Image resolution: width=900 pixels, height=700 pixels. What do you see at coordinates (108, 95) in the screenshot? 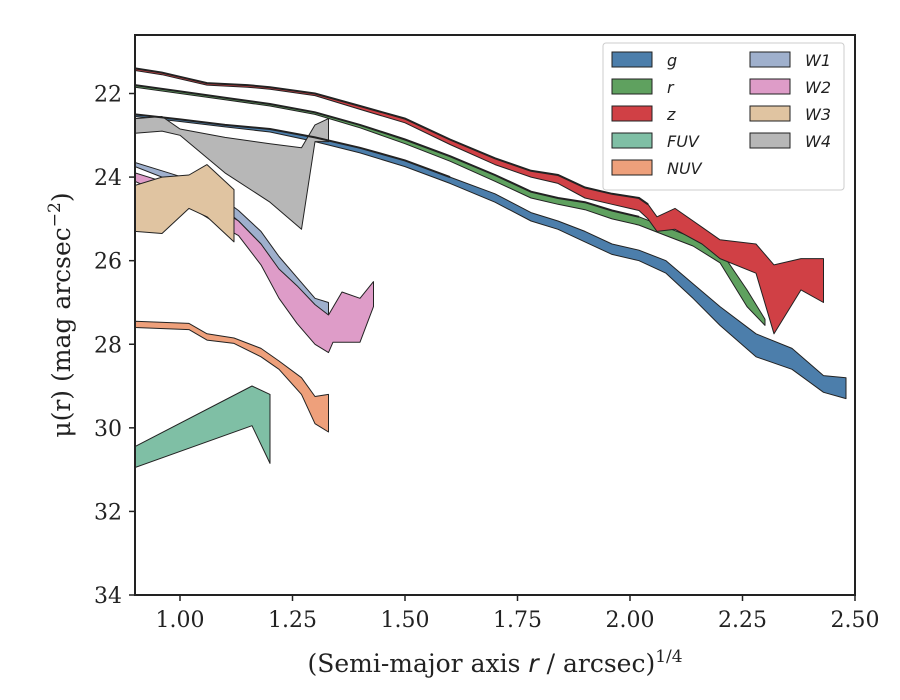
I see `y-tick-label: 22` at bounding box center [108, 95].